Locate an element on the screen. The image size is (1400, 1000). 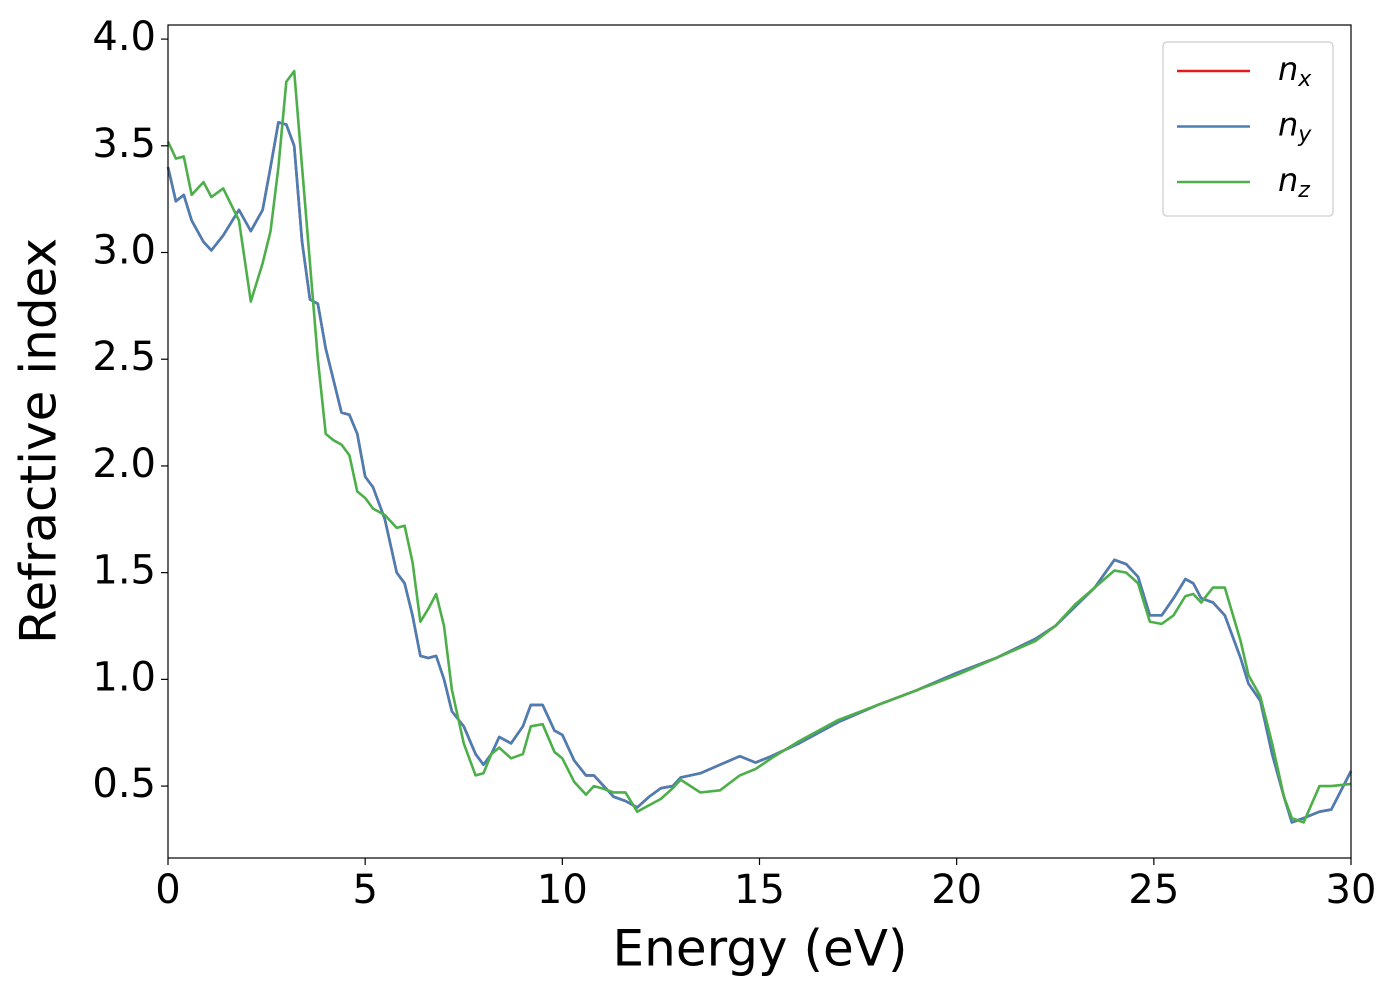
x-tick-label: 30 is located at coordinates (1351, 890).